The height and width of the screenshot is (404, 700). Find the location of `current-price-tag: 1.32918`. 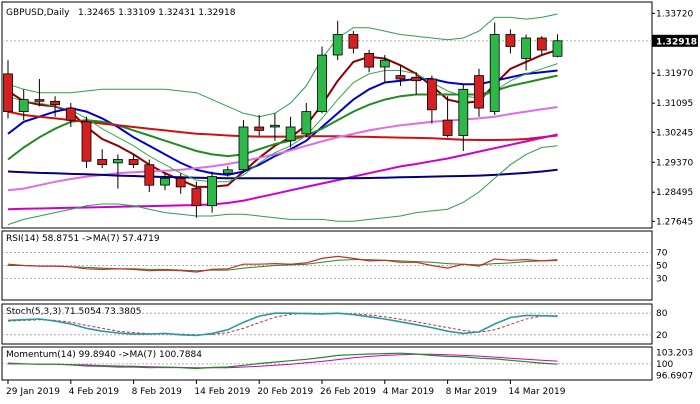

current-price-tag: 1.32918 is located at coordinates (675, 40).